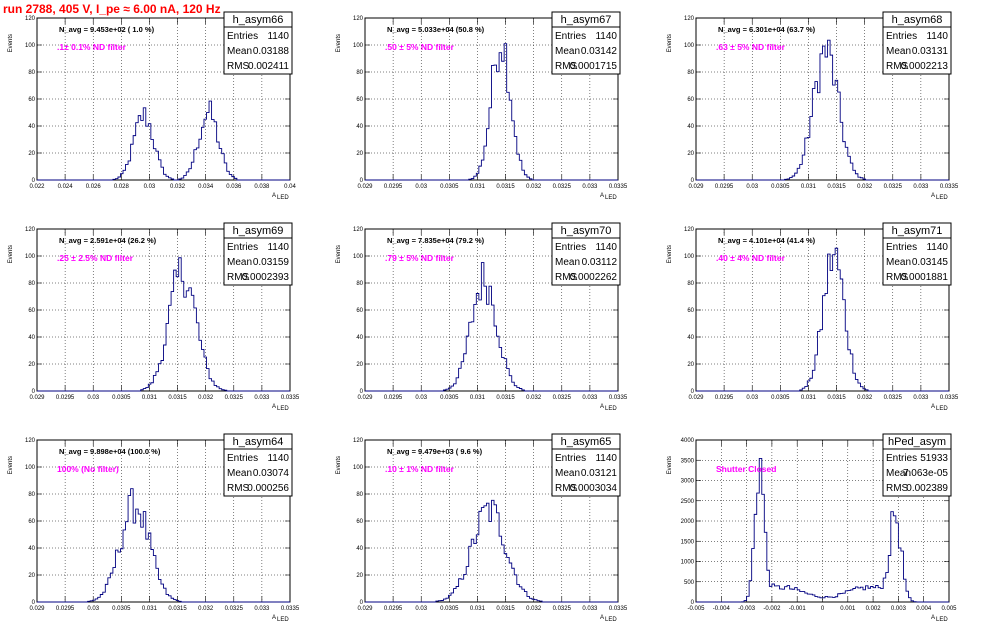  I want to click on filter-note: Shutter Closed, so click(746, 469).